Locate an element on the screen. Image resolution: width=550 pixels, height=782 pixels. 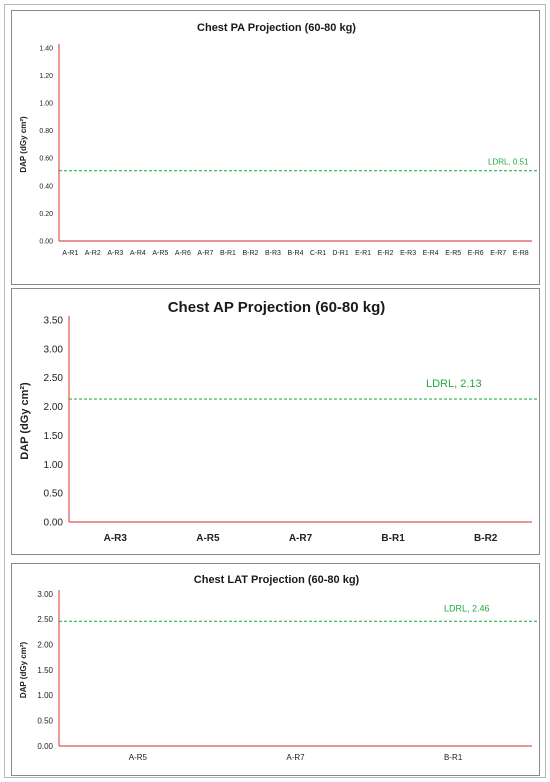
x-tick-label: A-R1 is located at coordinates (70, 253).